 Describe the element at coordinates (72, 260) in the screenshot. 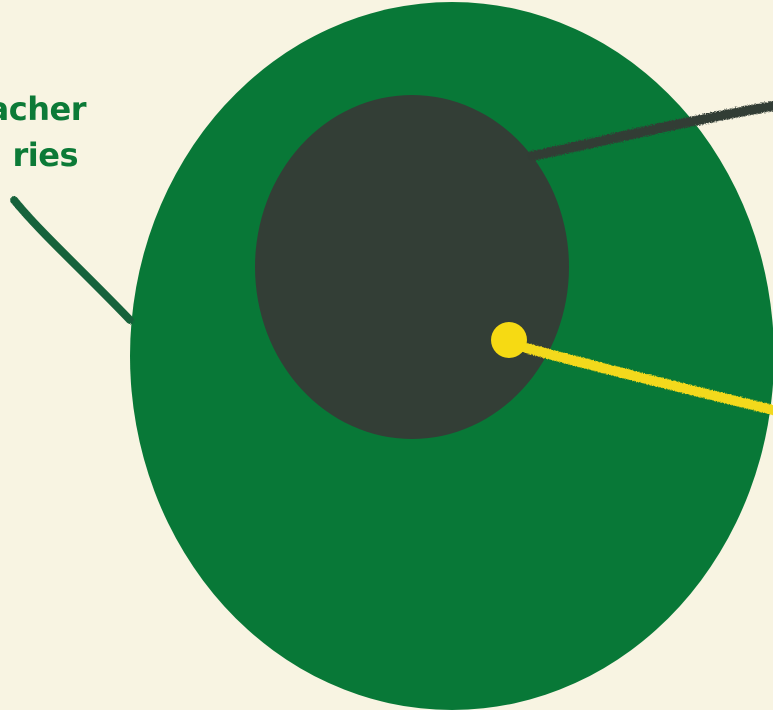

I see `left-connector-line` at that location.